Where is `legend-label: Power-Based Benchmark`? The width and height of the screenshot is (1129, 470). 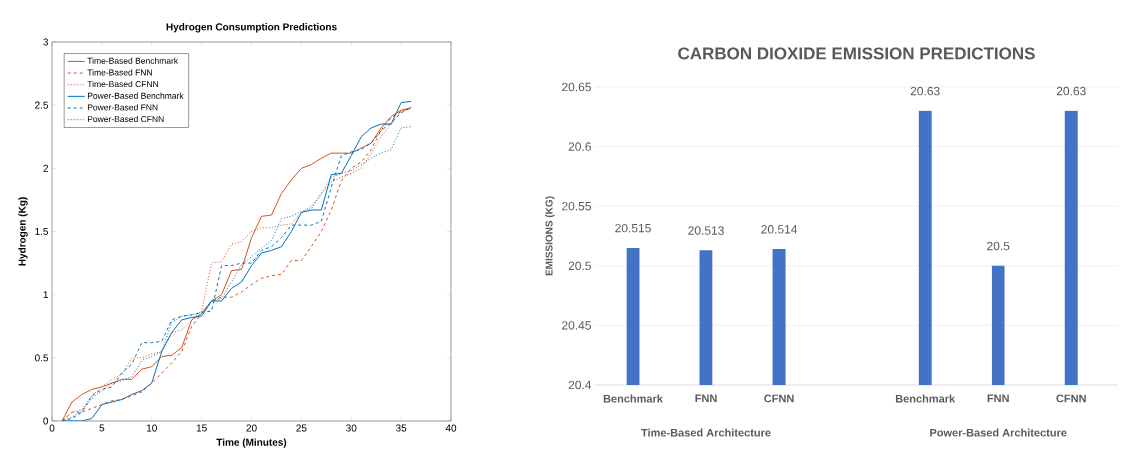 legend-label: Power-Based Benchmark is located at coordinates (135, 95).